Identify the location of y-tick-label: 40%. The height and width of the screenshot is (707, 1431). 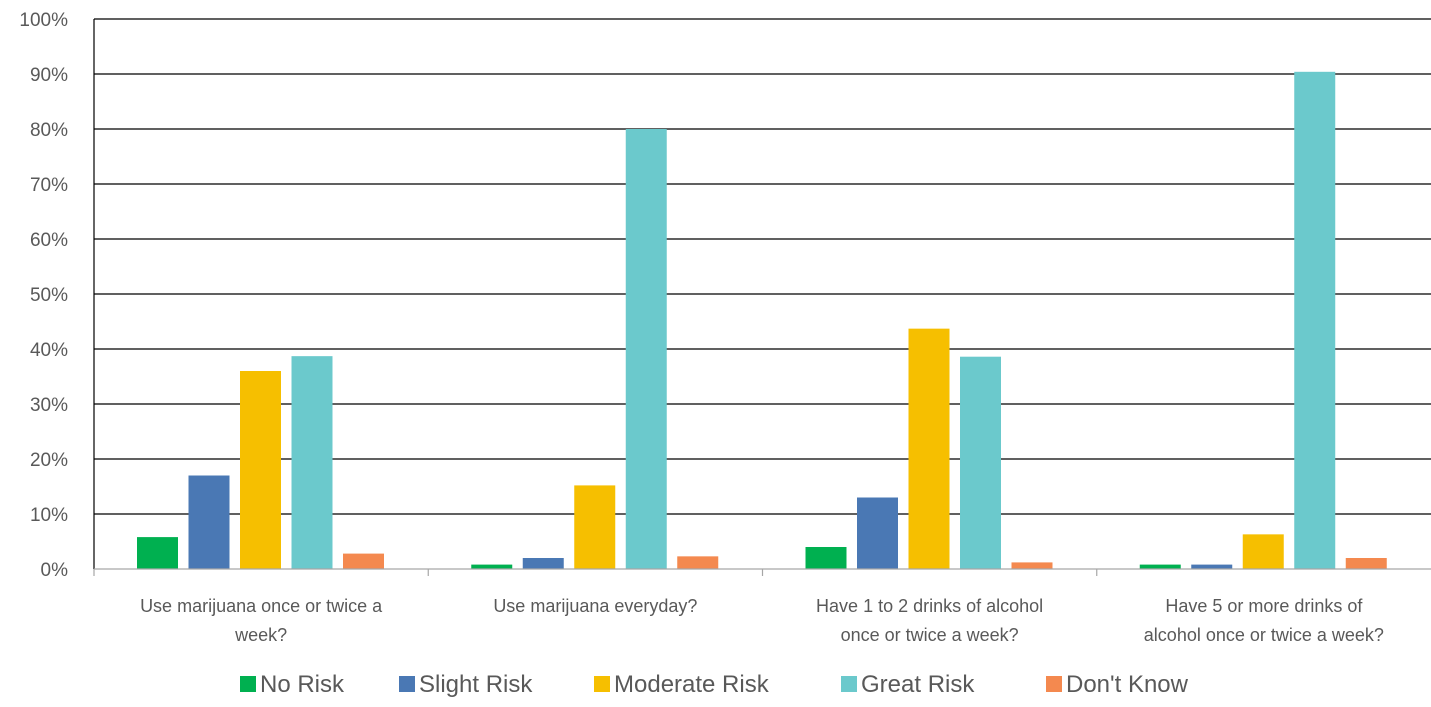
(49, 350).